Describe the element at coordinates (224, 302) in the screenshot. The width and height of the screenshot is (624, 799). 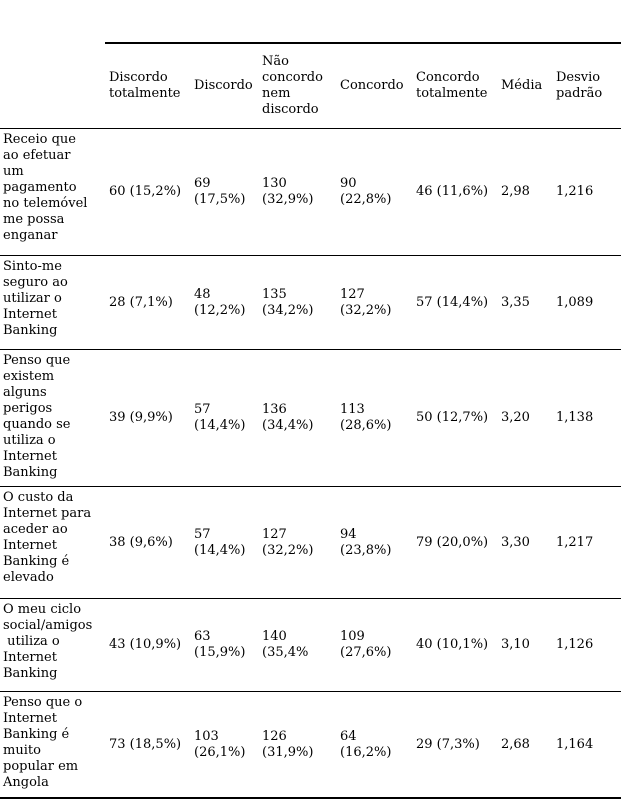
I see `value-cell: 48 (12,2%)` at that location.